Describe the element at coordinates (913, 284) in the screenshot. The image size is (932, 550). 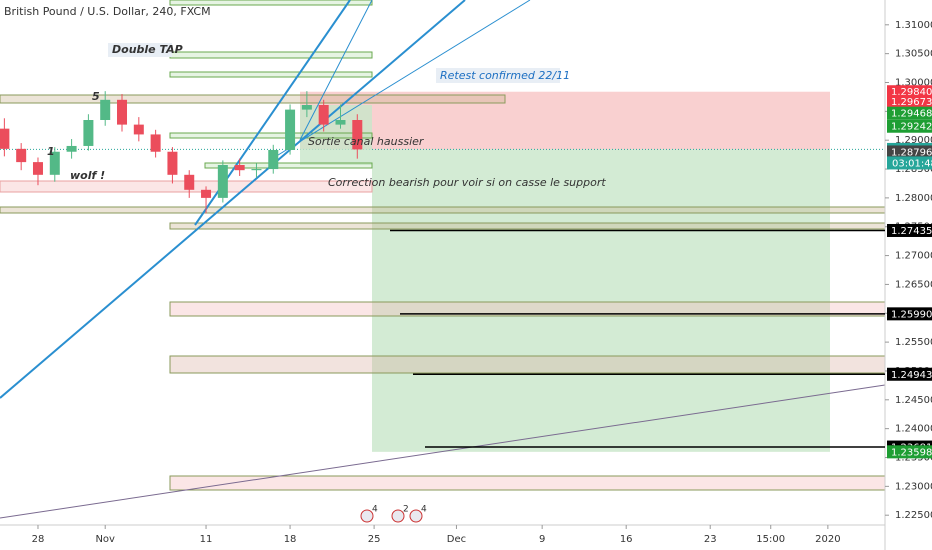
I see `y-tick-label: 1.26500` at that location.